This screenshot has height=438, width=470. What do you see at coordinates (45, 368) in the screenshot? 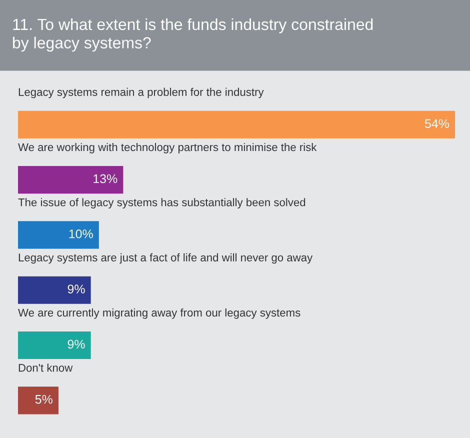
I see `y-tick-label: Don't know` at bounding box center [45, 368].